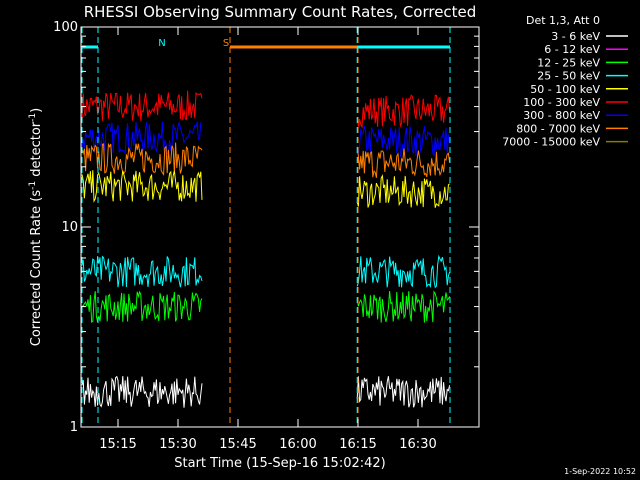 The height and width of the screenshot is (480, 640). What do you see at coordinates (551, 142) in the screenshot?
I see `legend-label-8: 7000 - 15000 keV` at bounding box center [551, 142].